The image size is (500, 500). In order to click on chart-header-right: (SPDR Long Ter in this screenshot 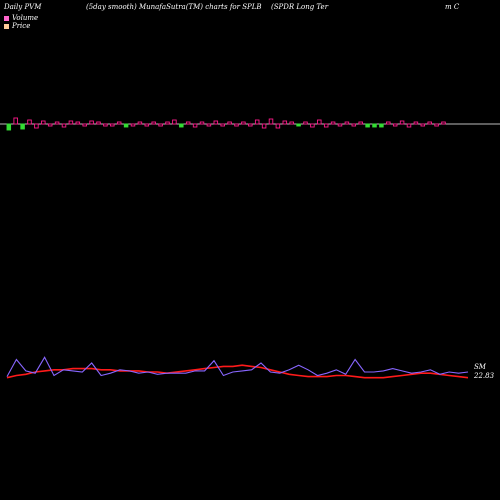, I will do `click(300, 7)`.